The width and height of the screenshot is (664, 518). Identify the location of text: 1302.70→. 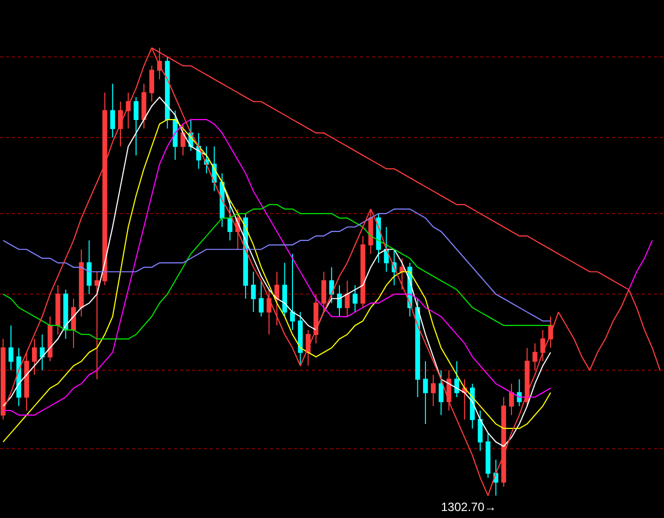
(468, 507).